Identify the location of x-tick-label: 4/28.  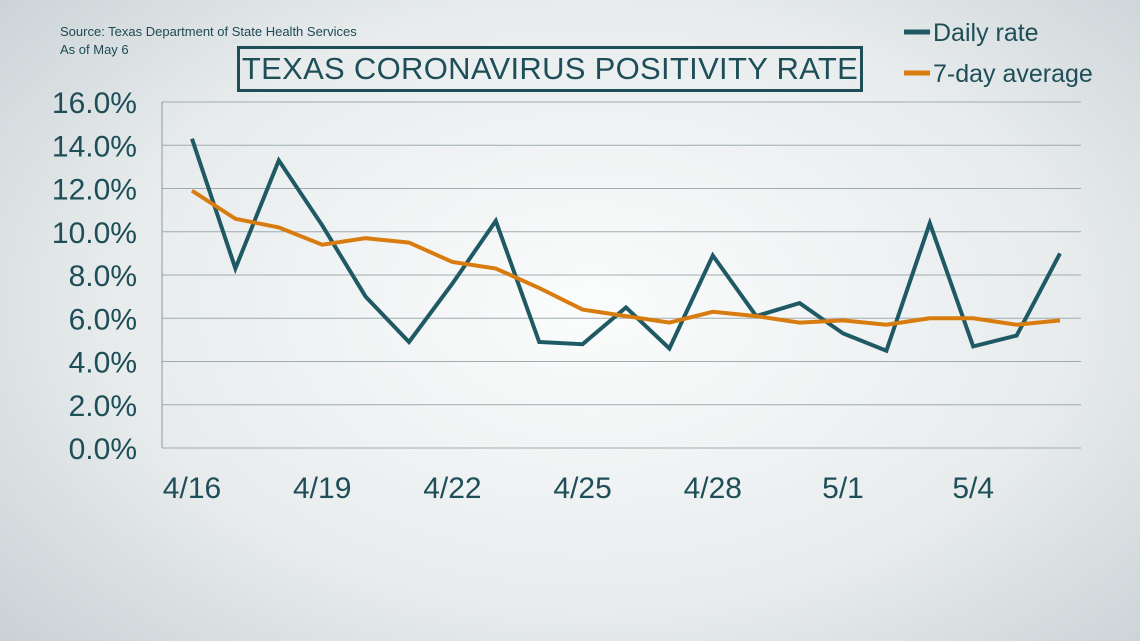
(713, 488).